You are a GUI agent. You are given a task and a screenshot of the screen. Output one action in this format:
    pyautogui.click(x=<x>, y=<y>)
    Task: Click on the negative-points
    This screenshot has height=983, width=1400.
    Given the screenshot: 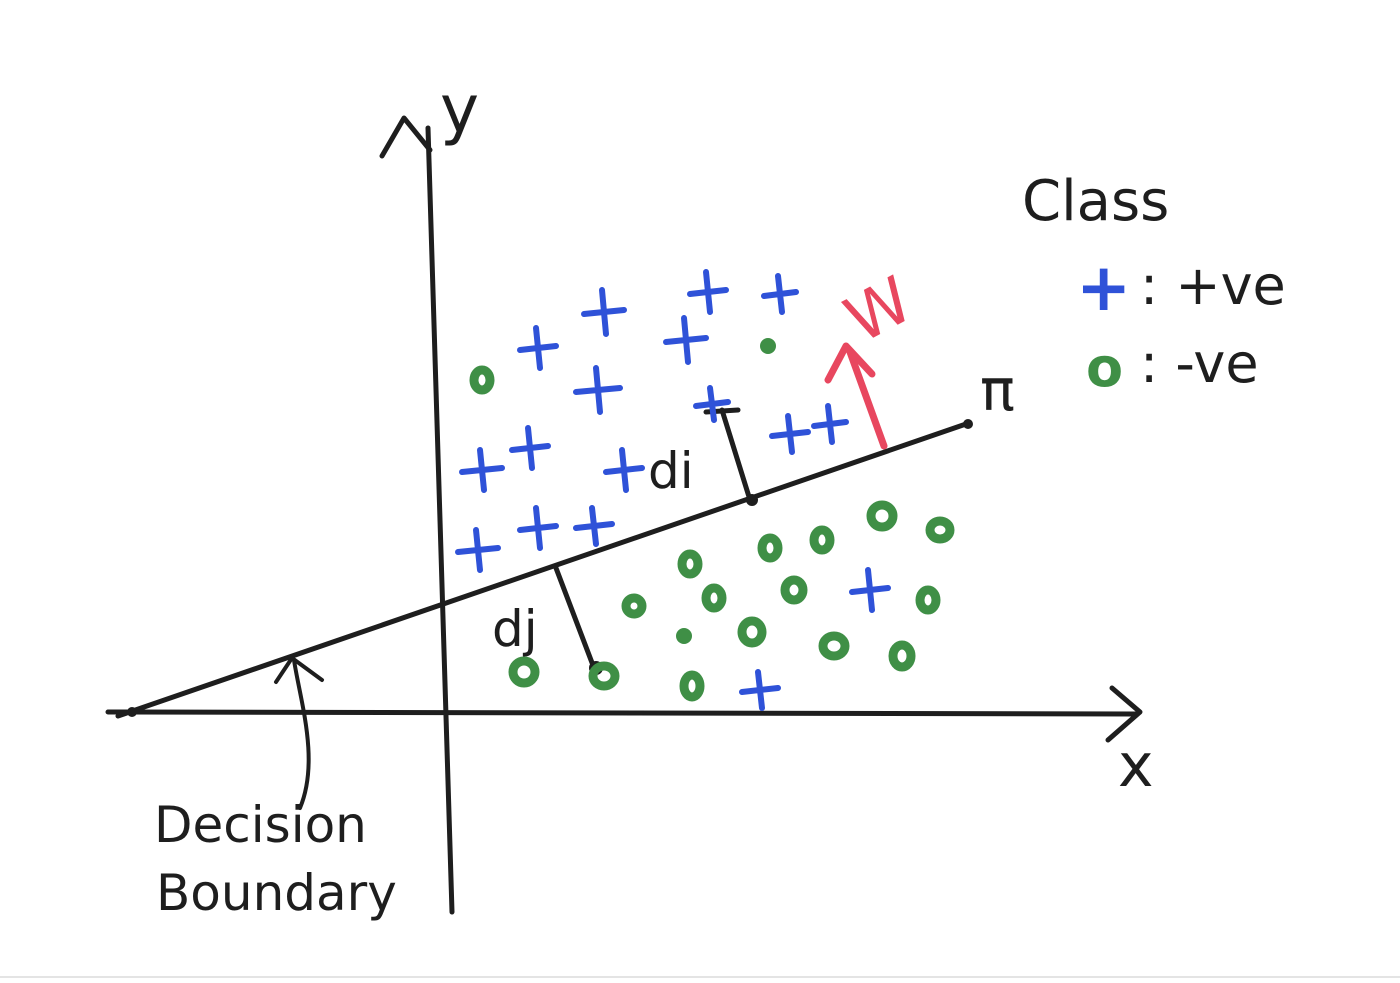 What is the action you would take?
    pyautogui.click(x=712, y=520)
    